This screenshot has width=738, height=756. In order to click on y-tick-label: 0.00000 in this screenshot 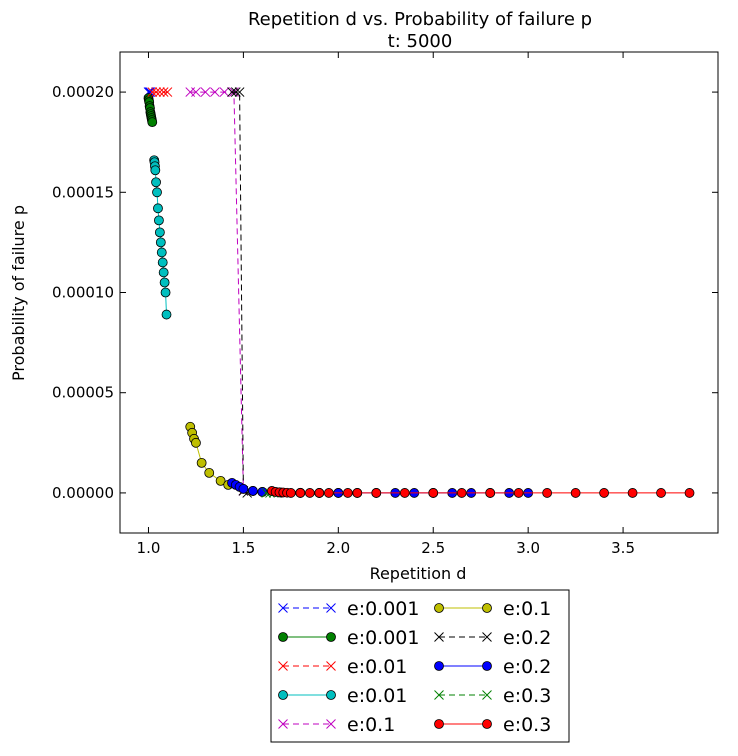, I will do `click(83, 493)`.